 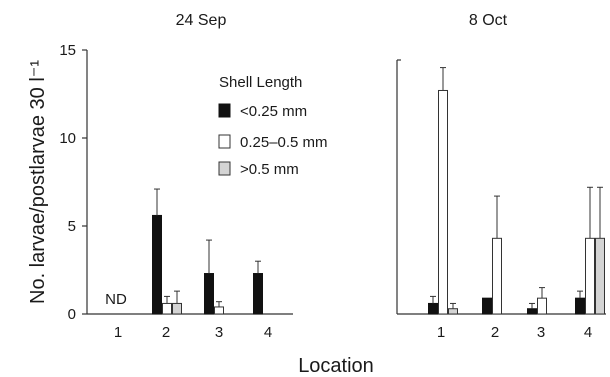 What do you see at coordinates (201, 20) in the screenshot?
I see `left-panel-title: 24 Sep` at bounding box center [201, 20].